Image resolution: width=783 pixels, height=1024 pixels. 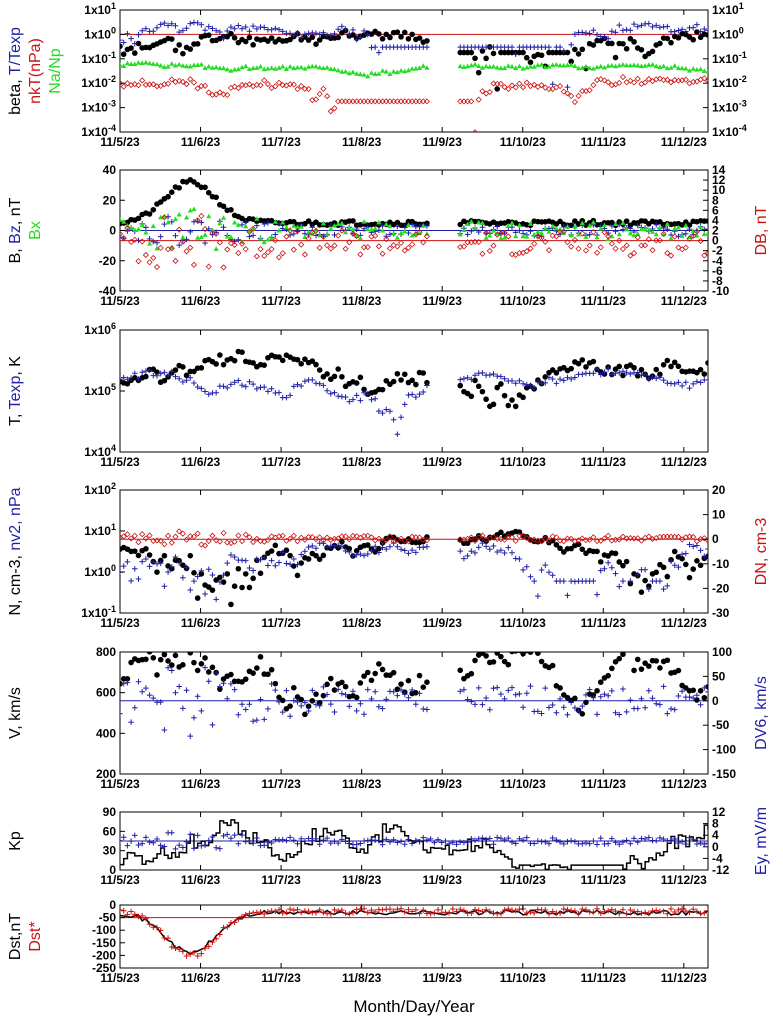 What do you see at coordinates (414, 391) in the screenshot?
I see `plot-frame` at bounding box center [414, 391].